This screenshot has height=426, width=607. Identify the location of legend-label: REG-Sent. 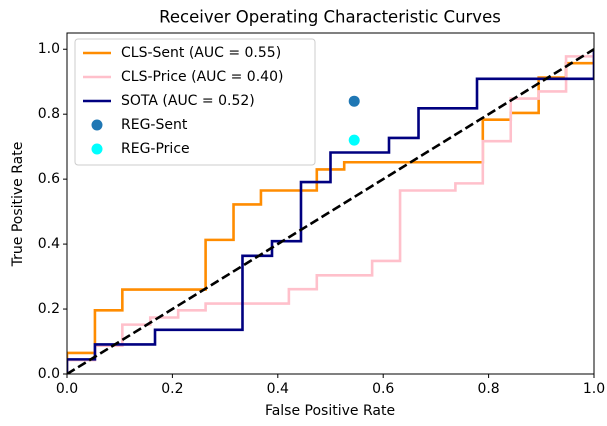
(154, 125).